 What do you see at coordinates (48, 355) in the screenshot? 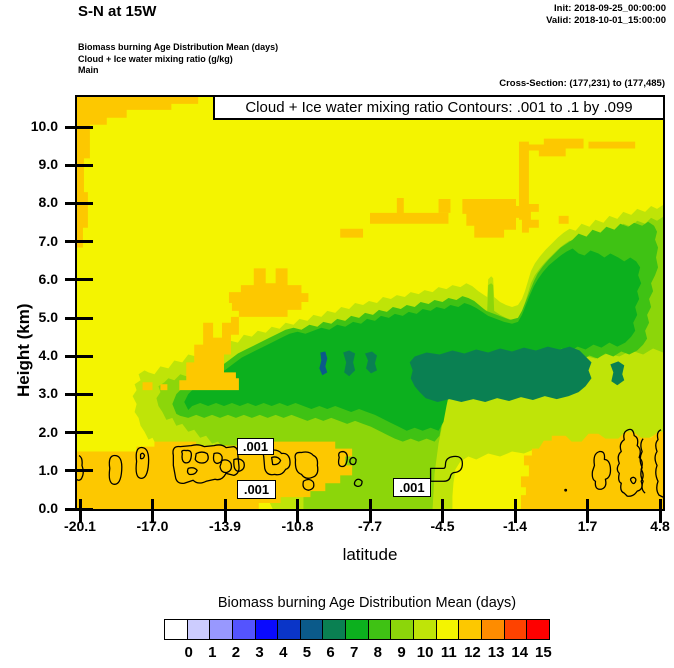
I see `y-tick-label: 4.0` at bounding box center [48, 355].